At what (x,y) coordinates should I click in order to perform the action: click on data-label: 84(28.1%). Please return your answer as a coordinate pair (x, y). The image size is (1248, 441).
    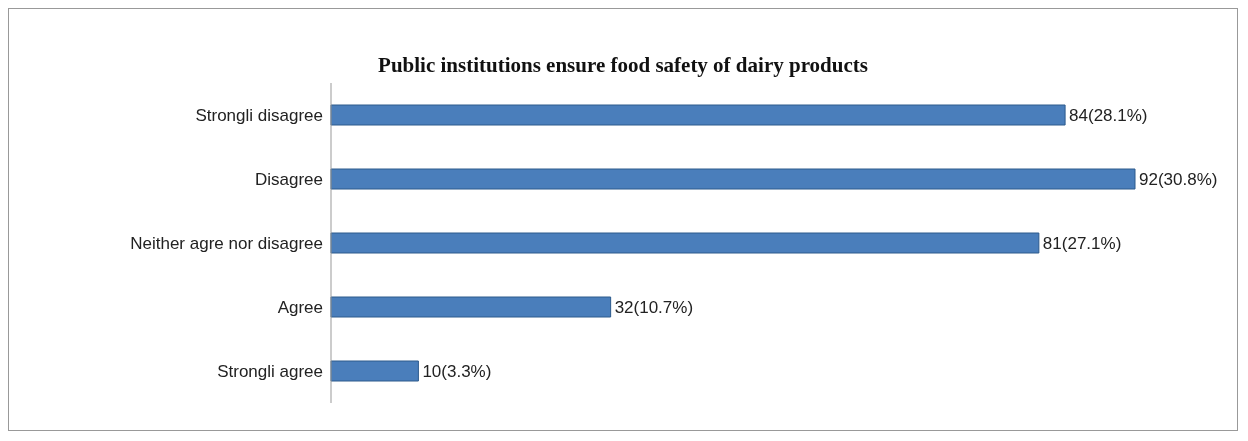
    Looking at the image, I should click on (1108, 115).